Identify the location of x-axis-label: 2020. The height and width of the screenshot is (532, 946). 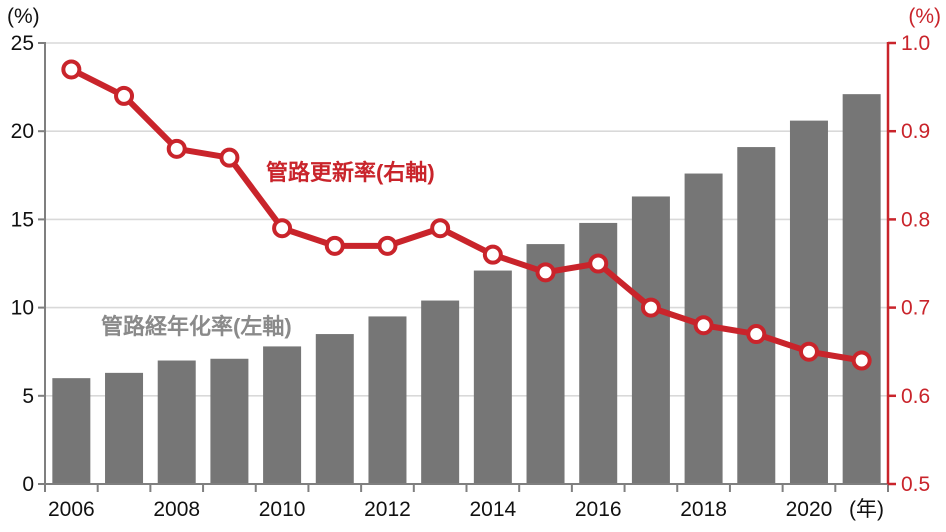
(809, 509).